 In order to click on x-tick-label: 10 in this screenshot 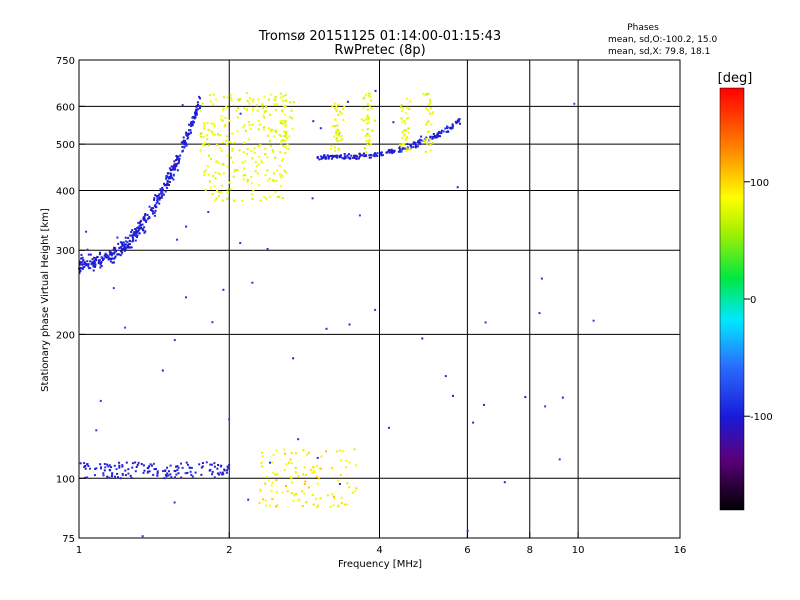, I will do `click(578, 550)`.